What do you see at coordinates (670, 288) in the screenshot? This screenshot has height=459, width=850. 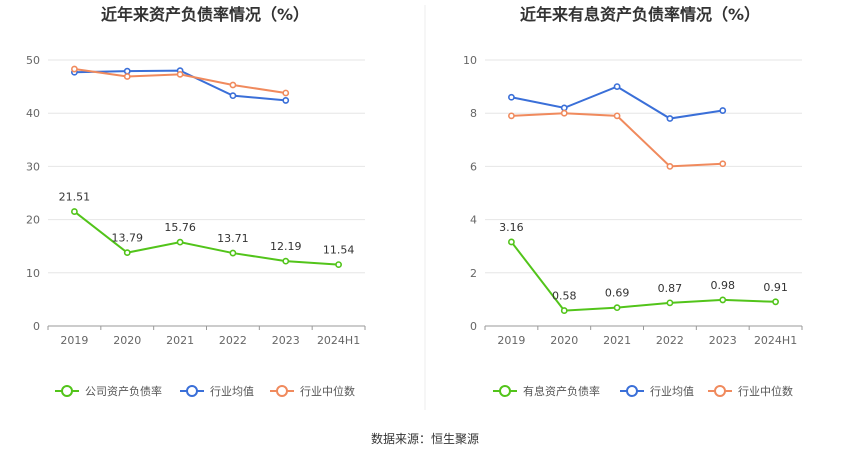 I see `data-label: 0.87` at bounding box center [670, 288].